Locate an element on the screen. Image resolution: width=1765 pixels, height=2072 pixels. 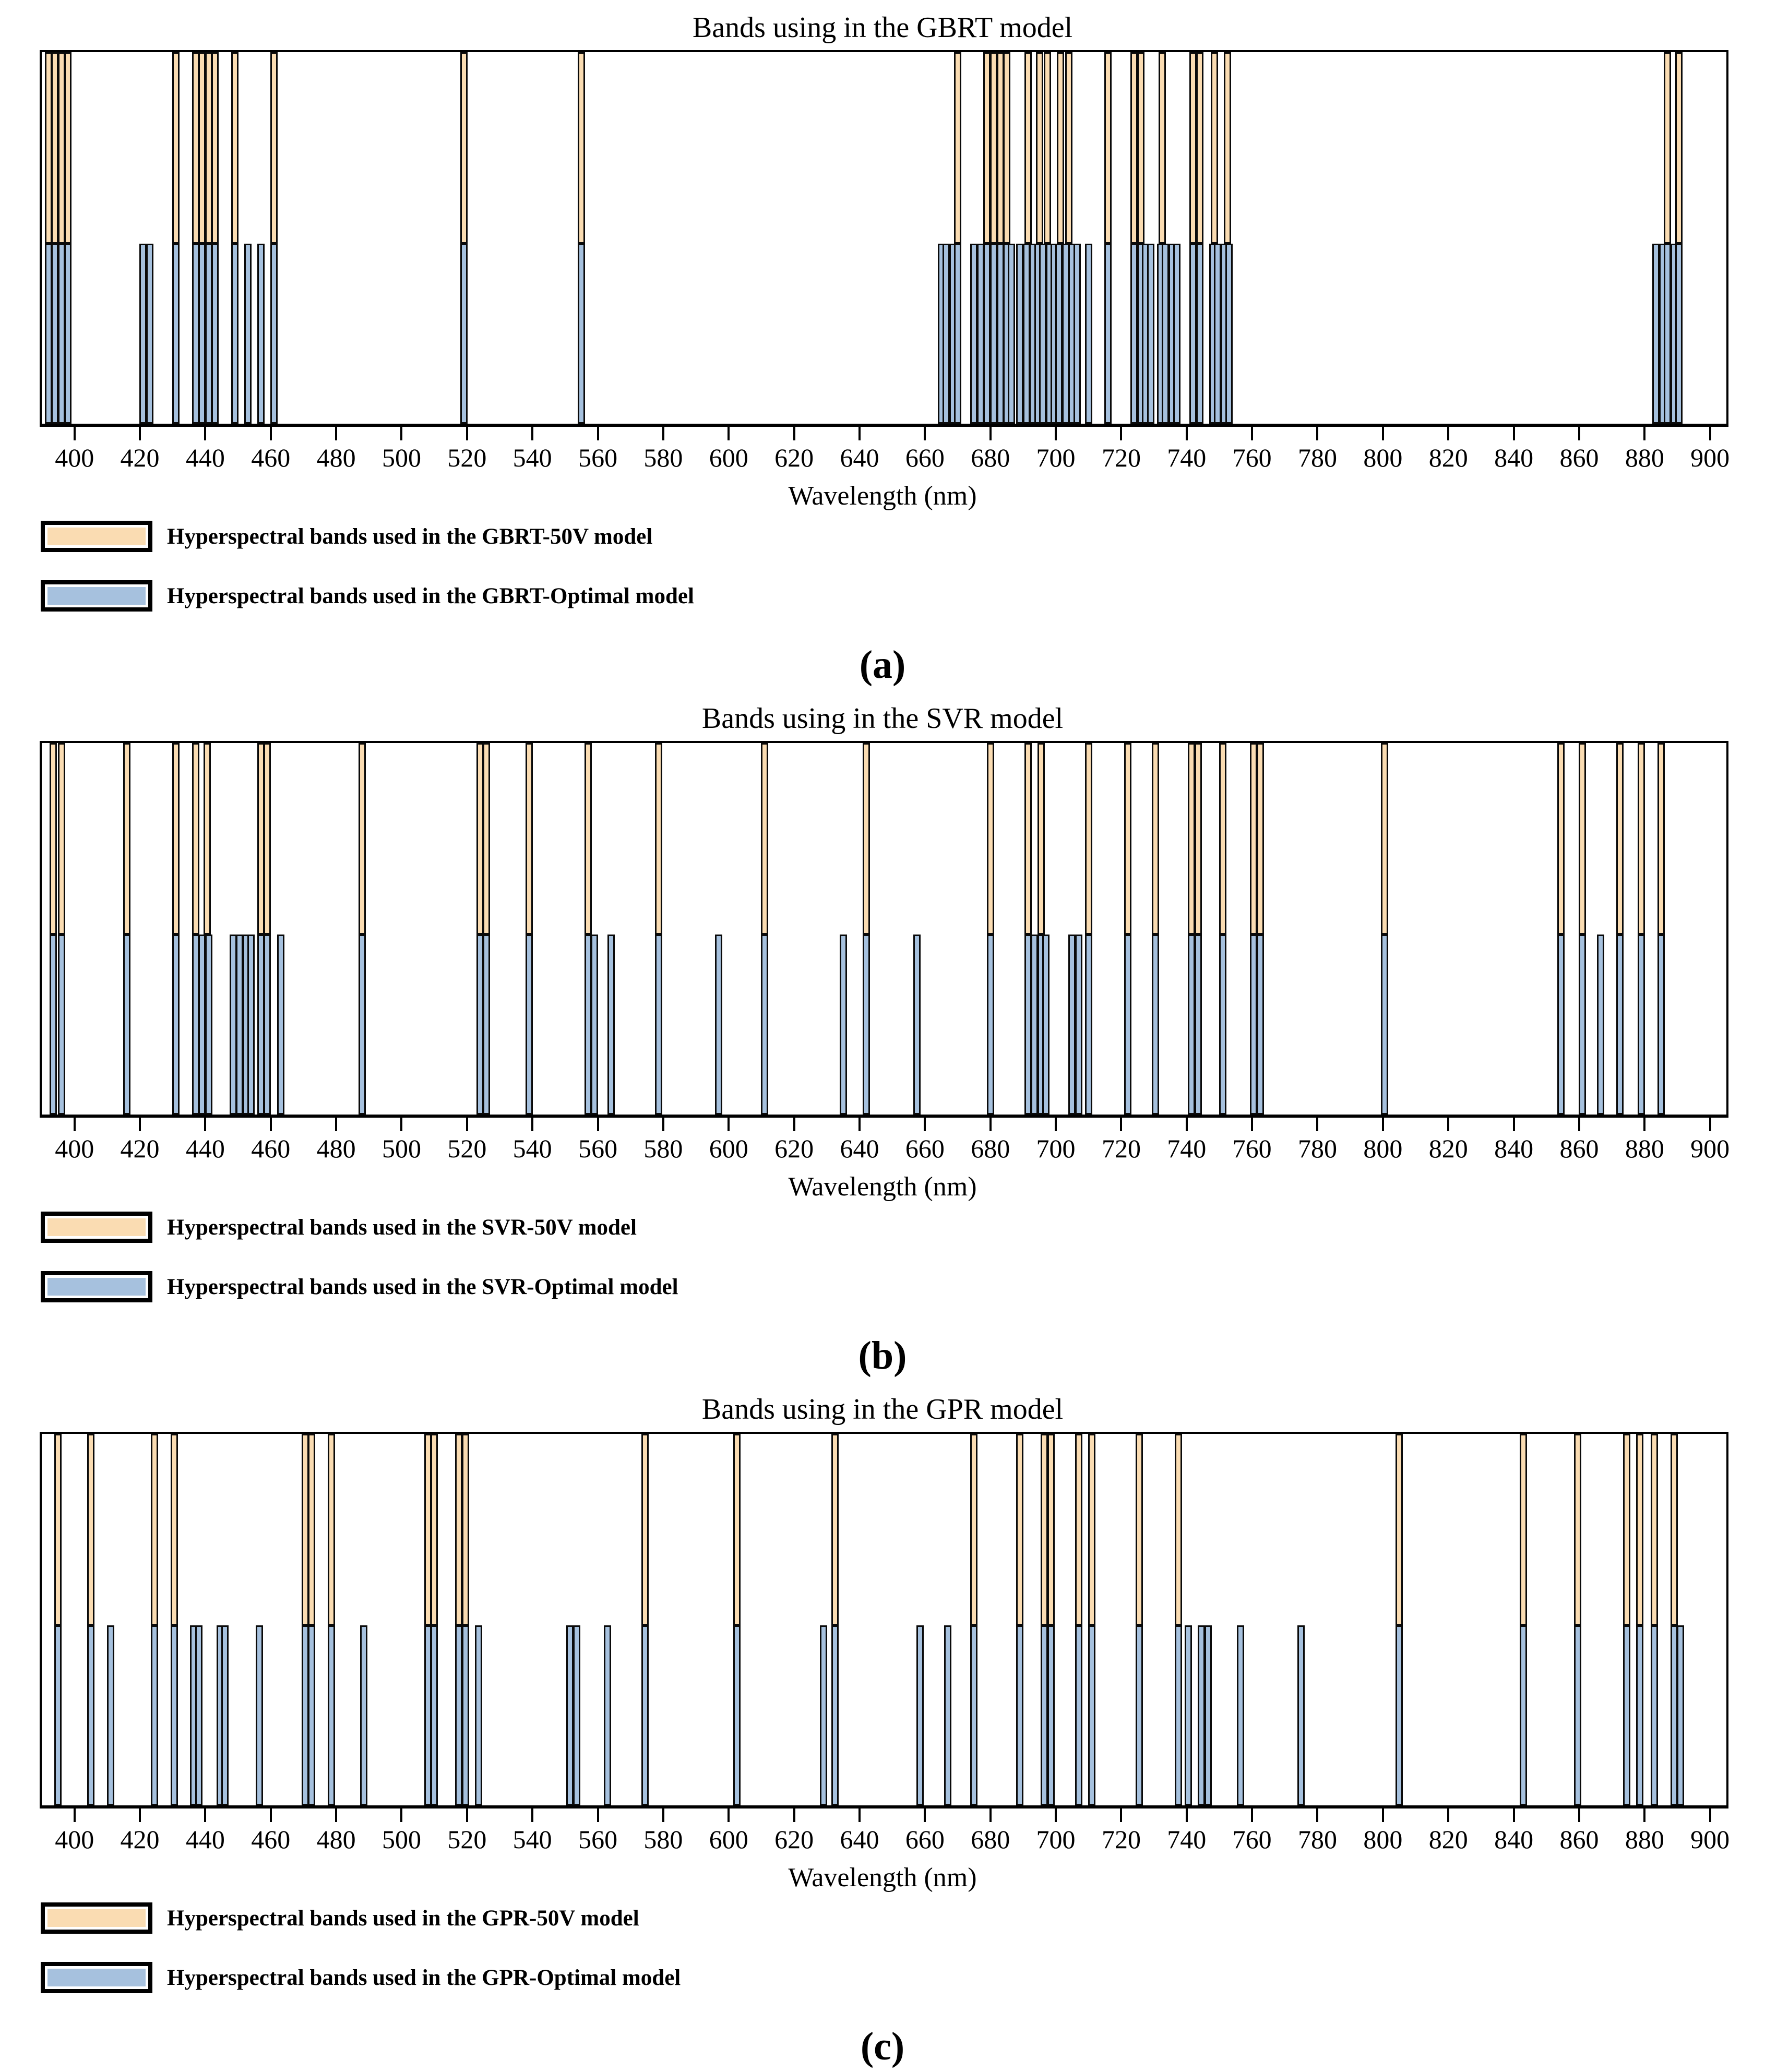
chart-title: Bands using in the SVR model is located at coordinates (882, 718).